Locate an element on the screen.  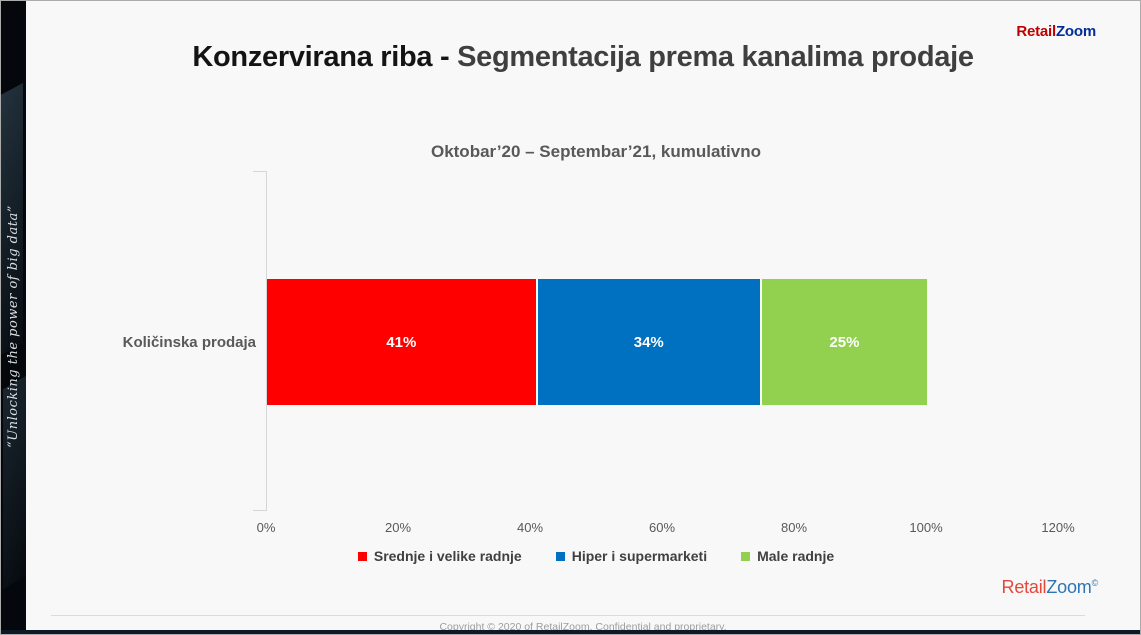
x-tick-label: 20% is located at coordinates (398, 527).